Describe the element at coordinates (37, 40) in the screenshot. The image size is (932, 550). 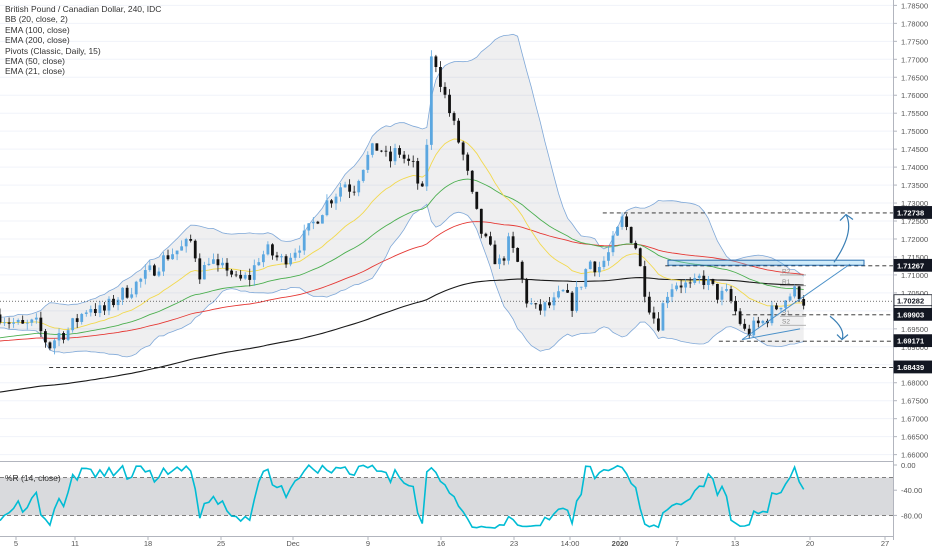
I see `legend-ema200: EMA (200, close)` at that location.